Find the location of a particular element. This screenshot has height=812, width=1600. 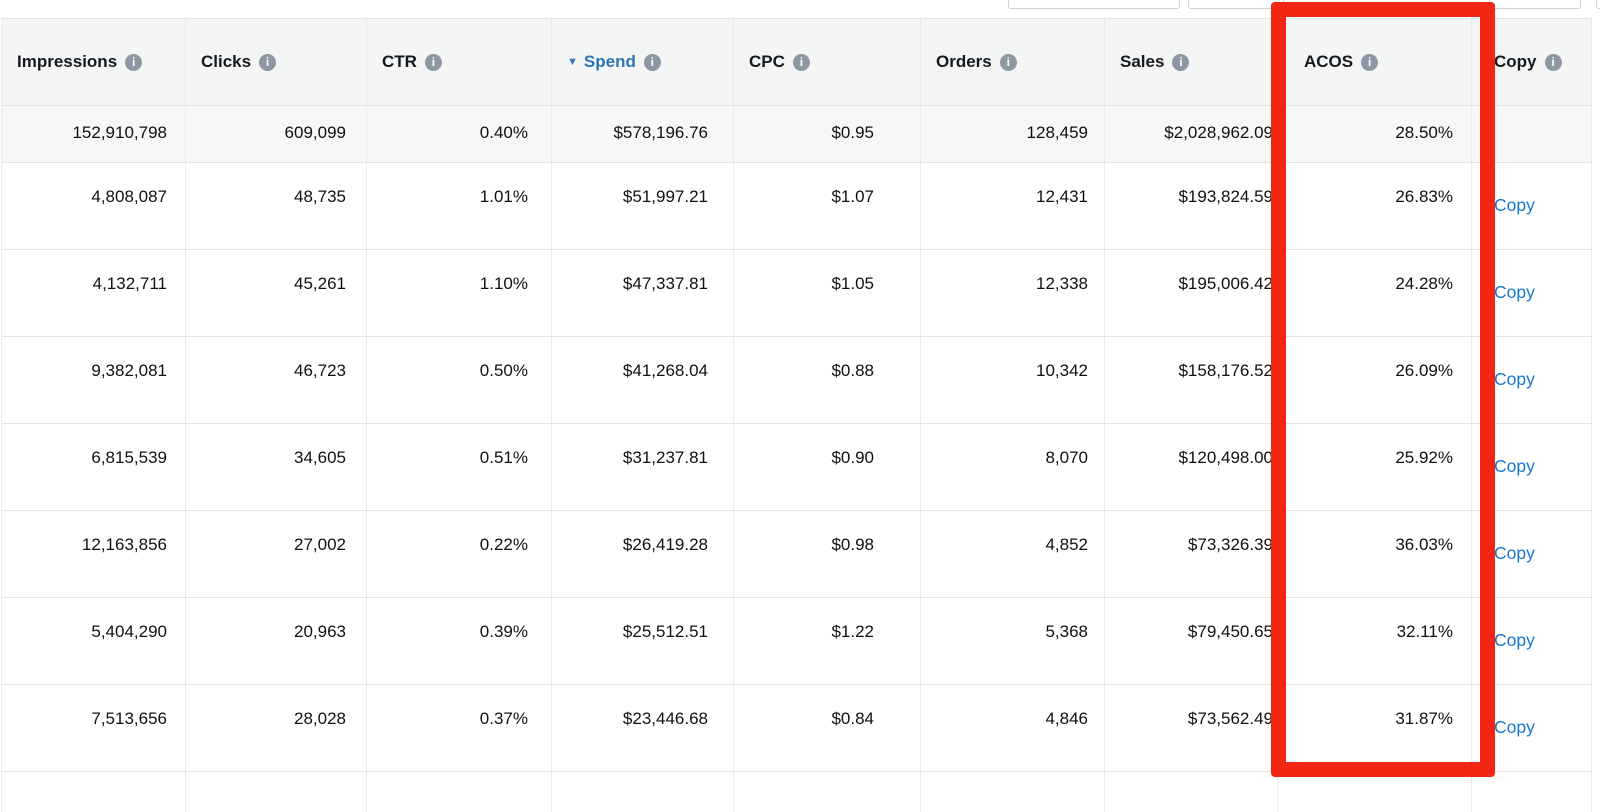

sort-desc-icon: ▼ is located at coordinates (572, 61).